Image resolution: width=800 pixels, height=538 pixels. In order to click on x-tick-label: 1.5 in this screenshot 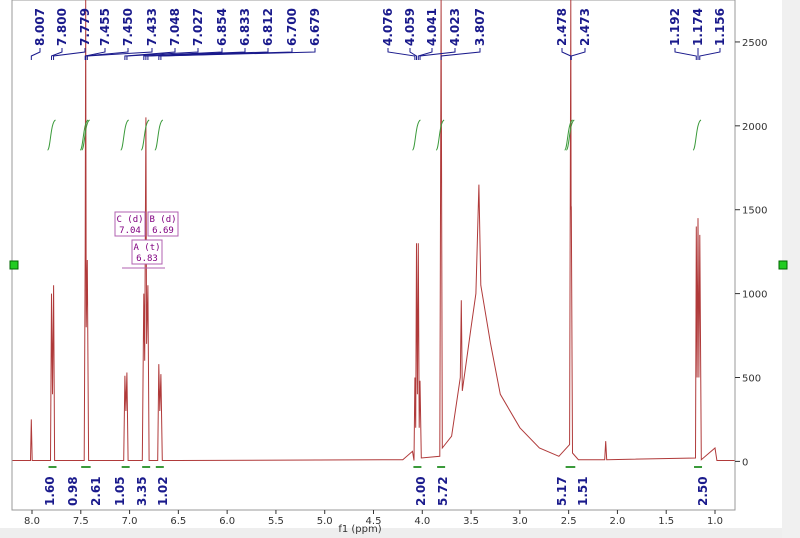, I will do `click(666, 521)`.